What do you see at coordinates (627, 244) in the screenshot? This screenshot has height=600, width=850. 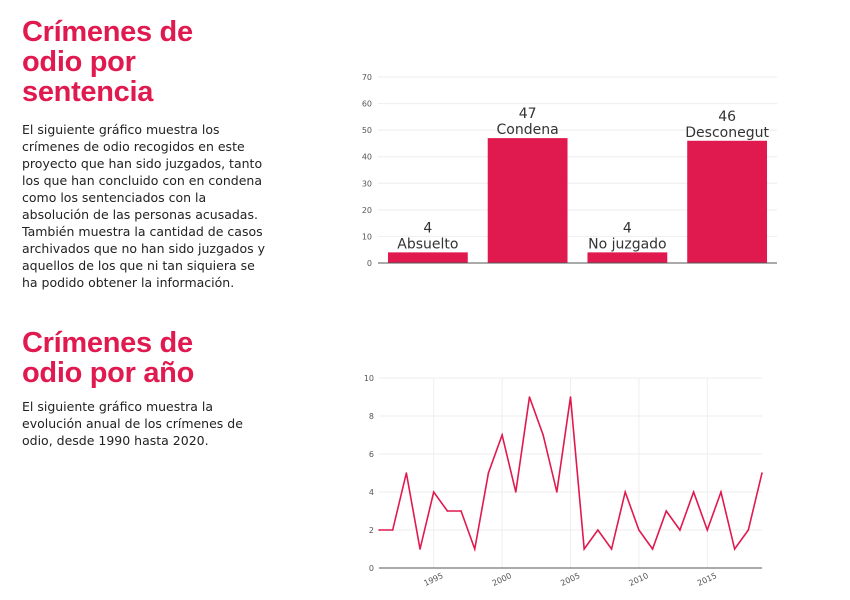 I see `bar-category-label: No juzgado` at bounding box center [627, 244].